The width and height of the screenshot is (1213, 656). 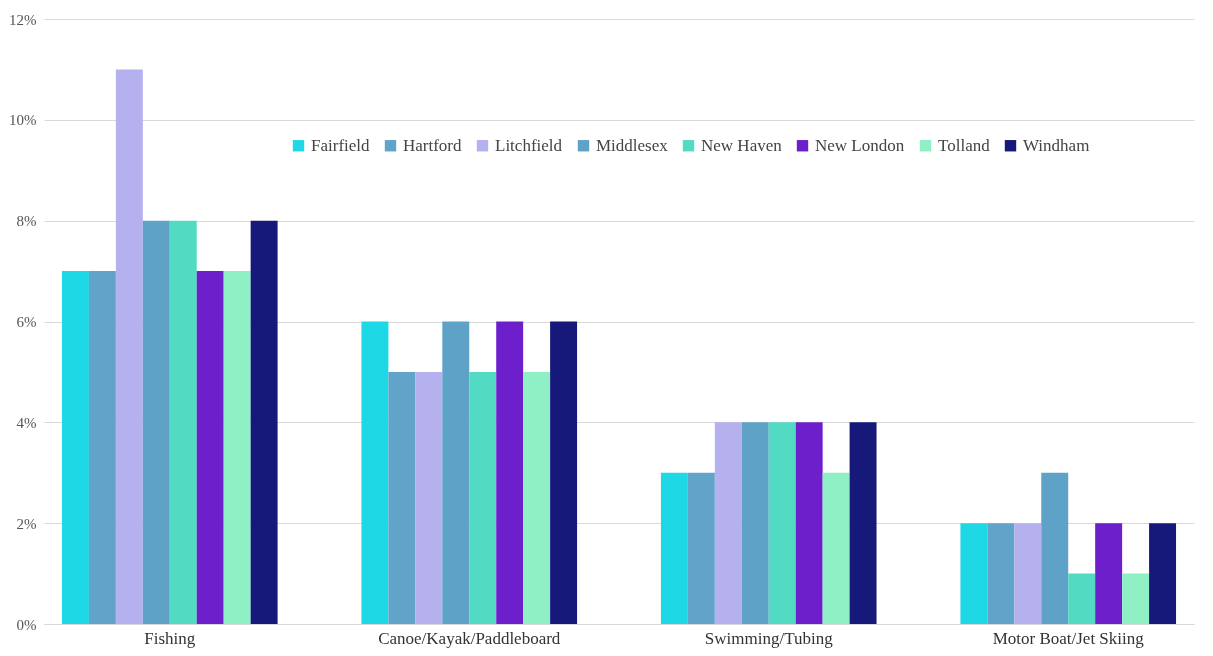 What do you see at coordinates (1068, 638) in the screenshot?
I see `x-tick-label: Motor Boat/Jet Skiing` at bounding box center [1068, 638].